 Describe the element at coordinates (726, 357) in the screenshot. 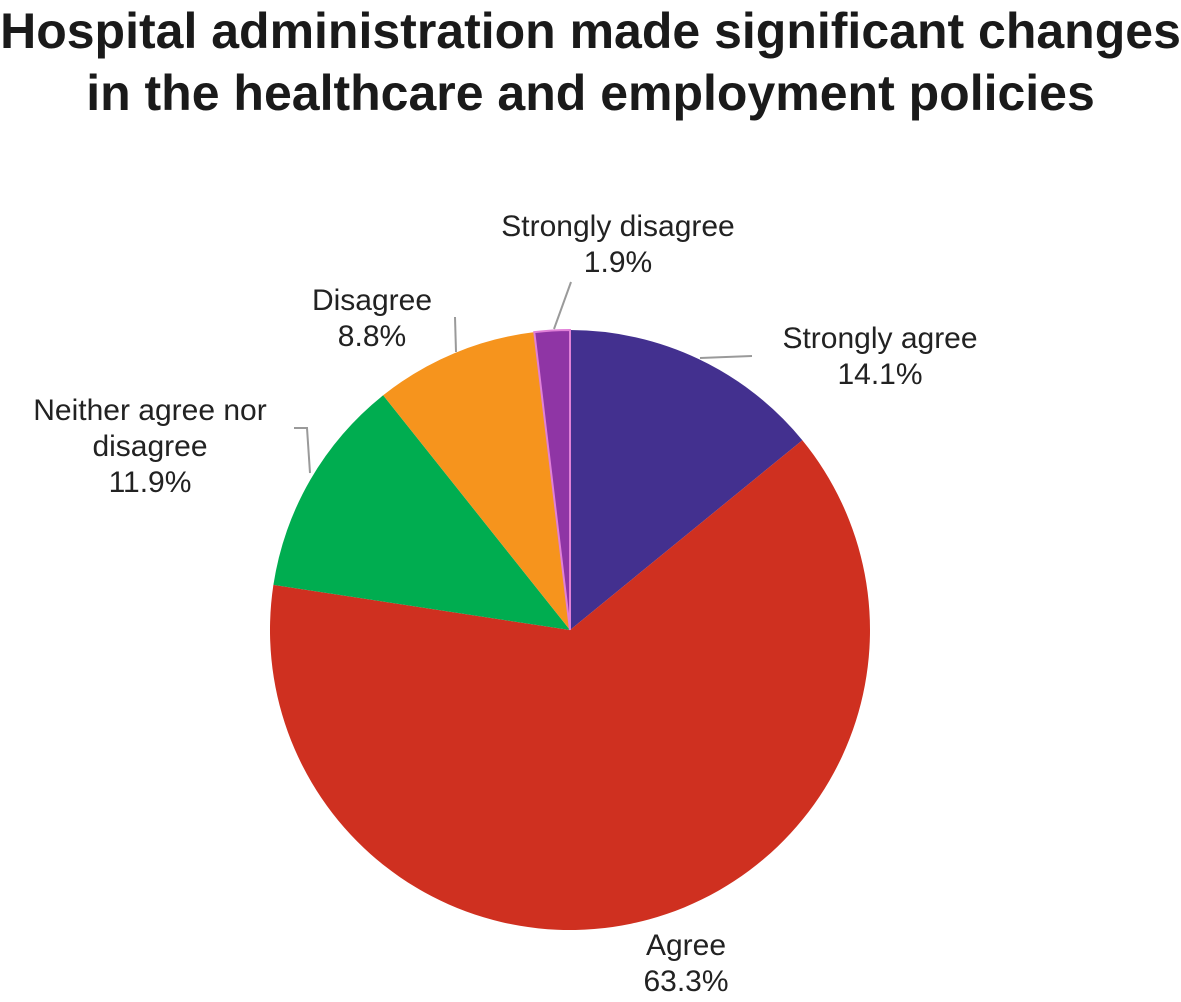

I see `leader-line-strongly-agree` at that location.